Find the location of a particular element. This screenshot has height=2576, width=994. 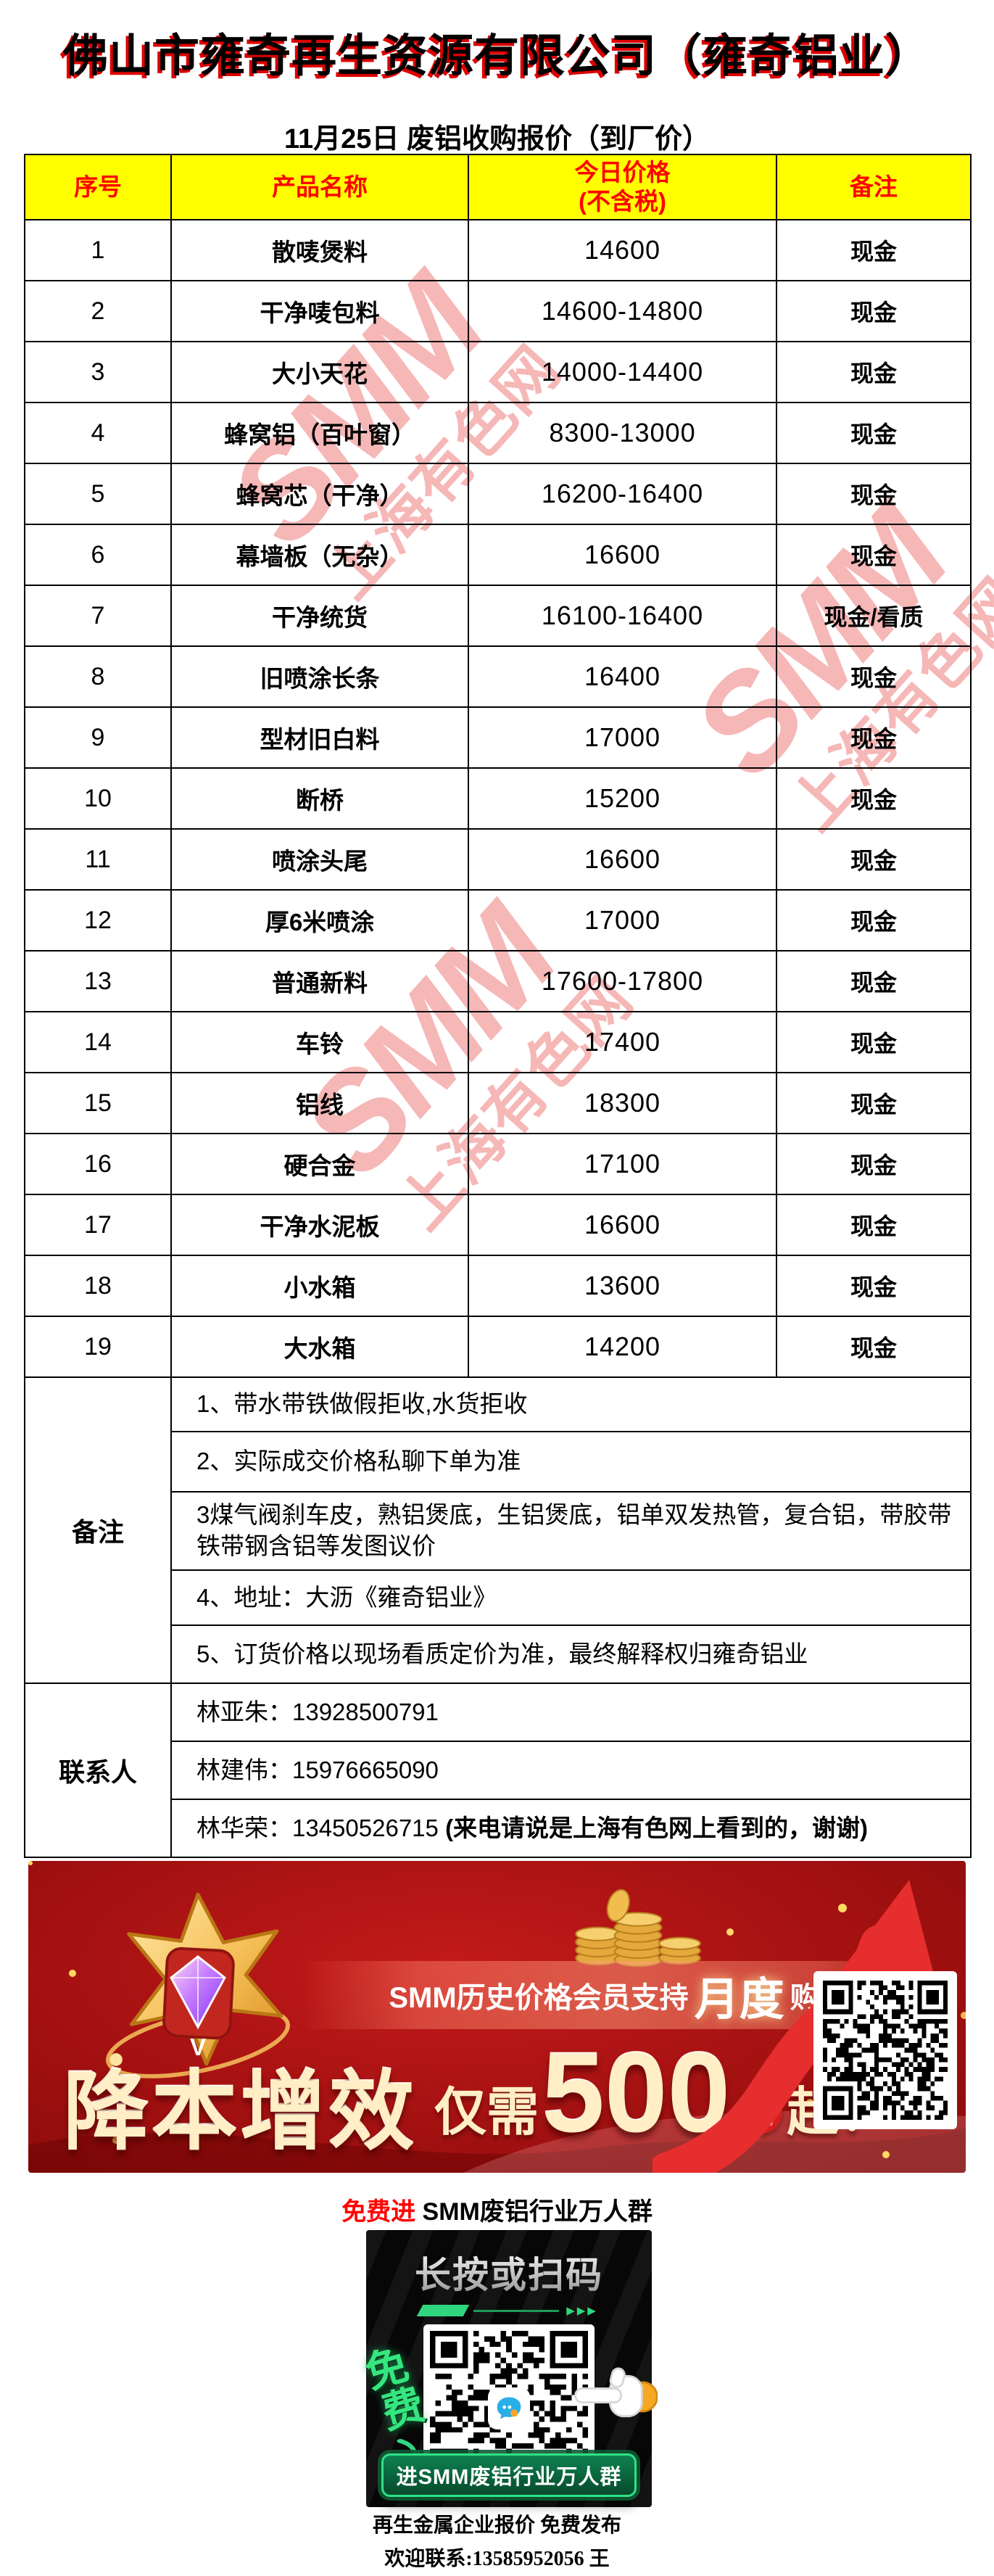

row-product: 喷涂头尾 is located at coordinates (319, 859).